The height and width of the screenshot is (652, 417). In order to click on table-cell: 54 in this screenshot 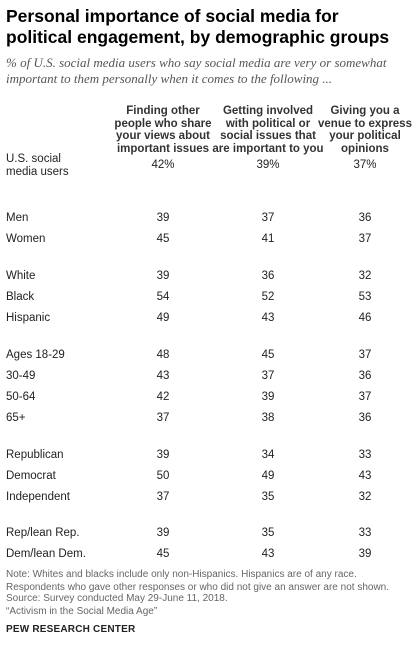, I will do `click(163, 297)`.